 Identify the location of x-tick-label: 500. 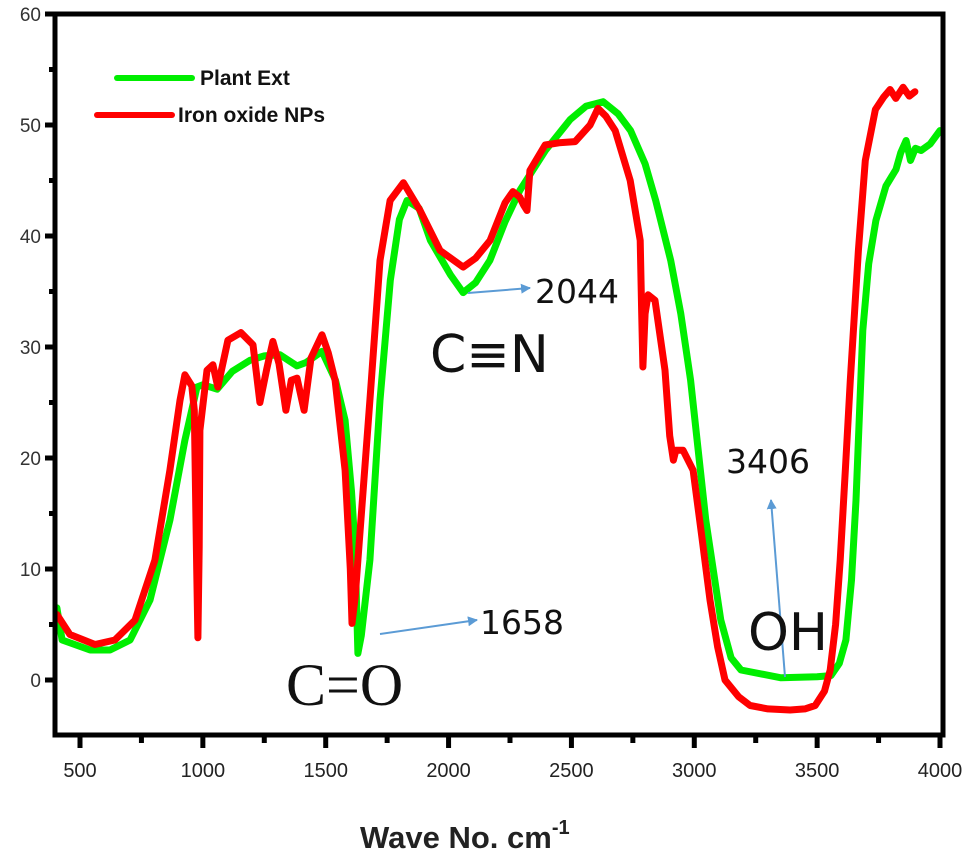
(79, 771).